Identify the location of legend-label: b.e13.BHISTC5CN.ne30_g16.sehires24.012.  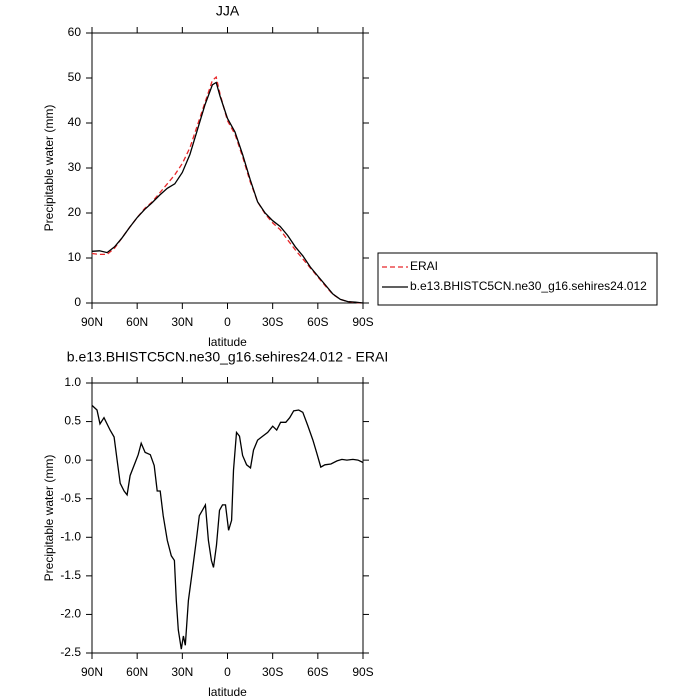
(528, 286).